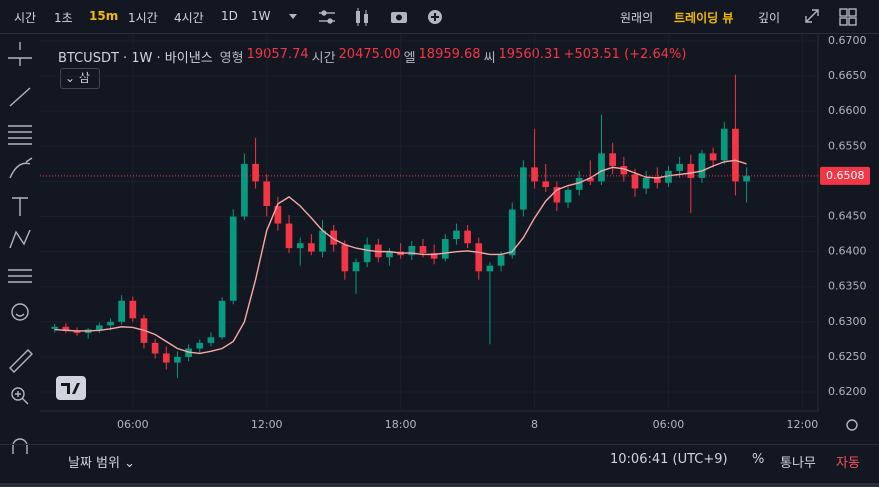  What do you see at coordinates (104, 16) in the screenshot?
I see `interval-active: 15m` at bounding box center [104, 16].